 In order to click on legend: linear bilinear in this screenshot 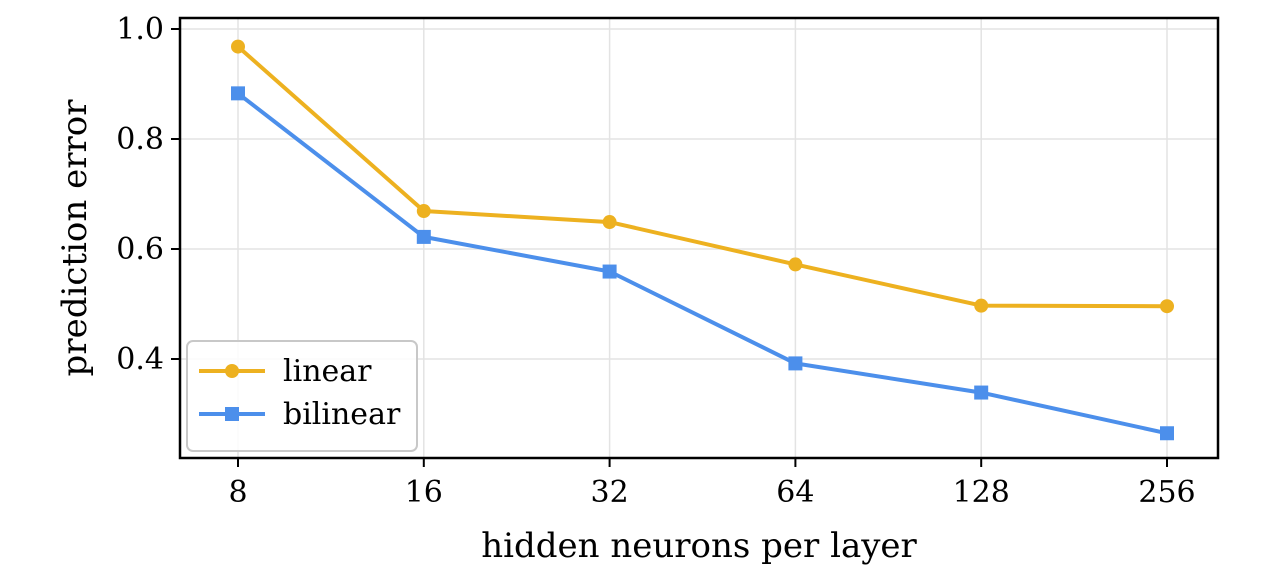, I will do `click(302, 396)`.